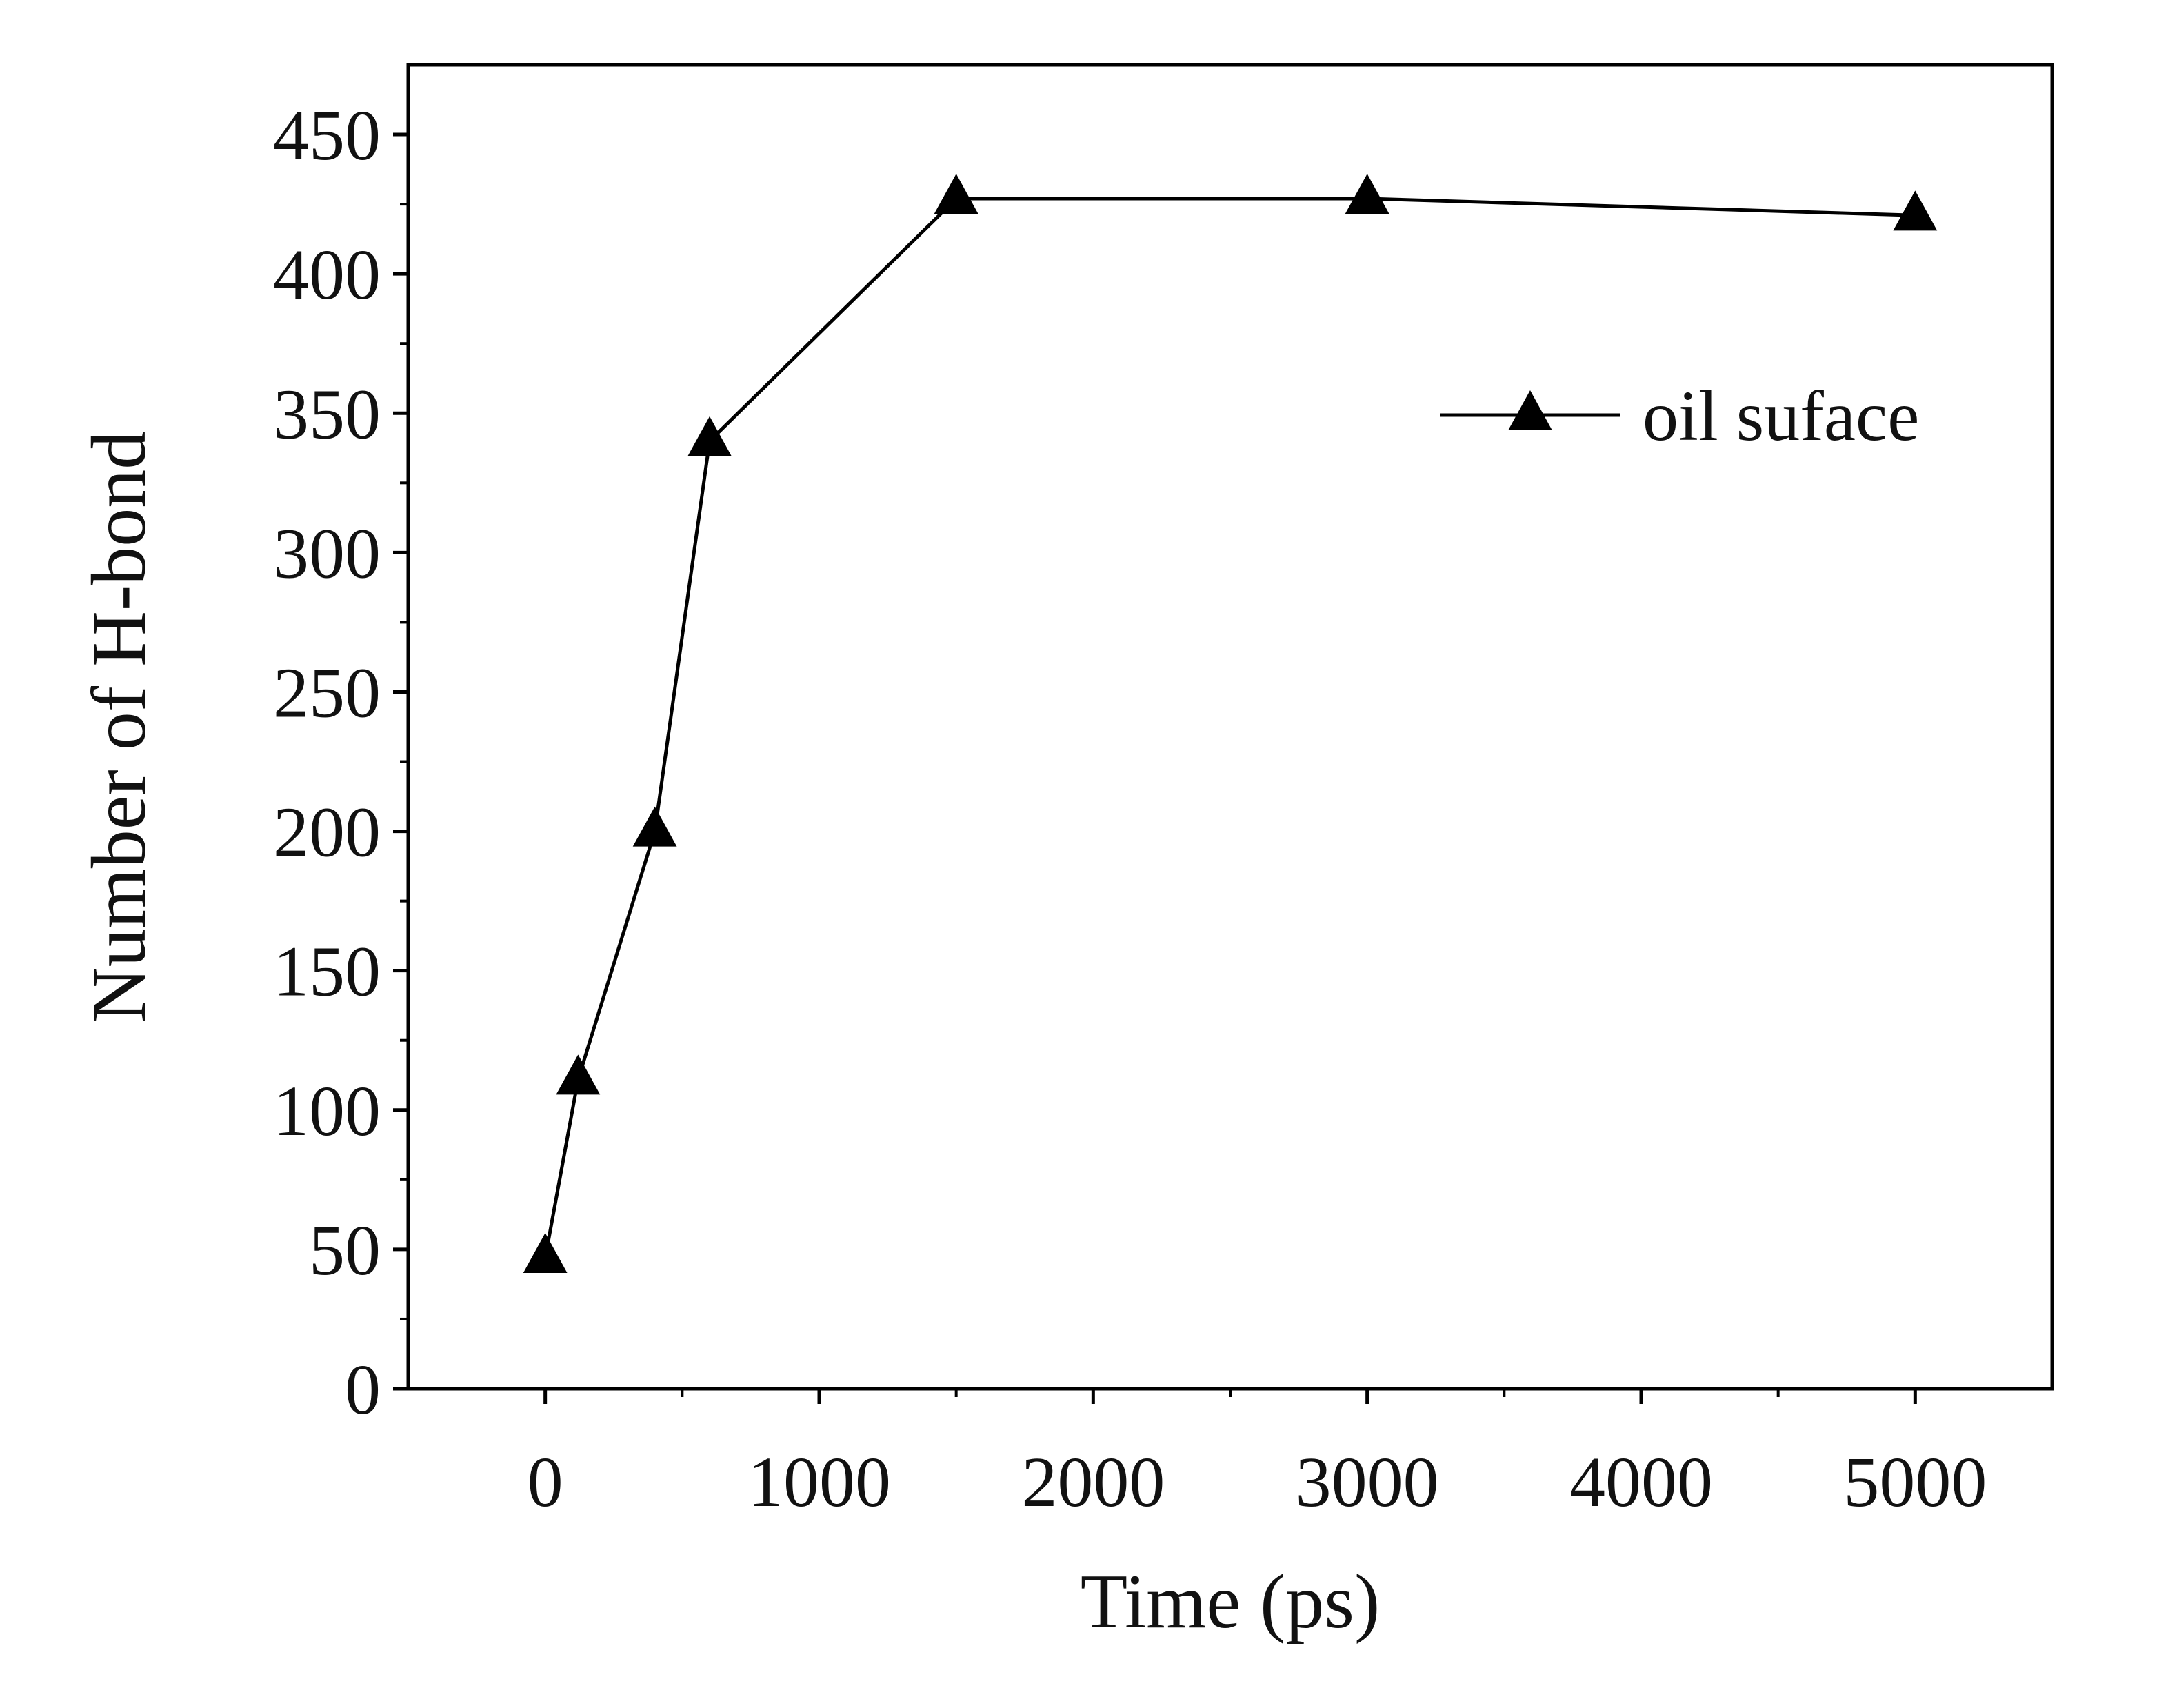 This screenshot has width=2168, height=1708. I want to click on y-tick-label: 350, so click(327, 414).